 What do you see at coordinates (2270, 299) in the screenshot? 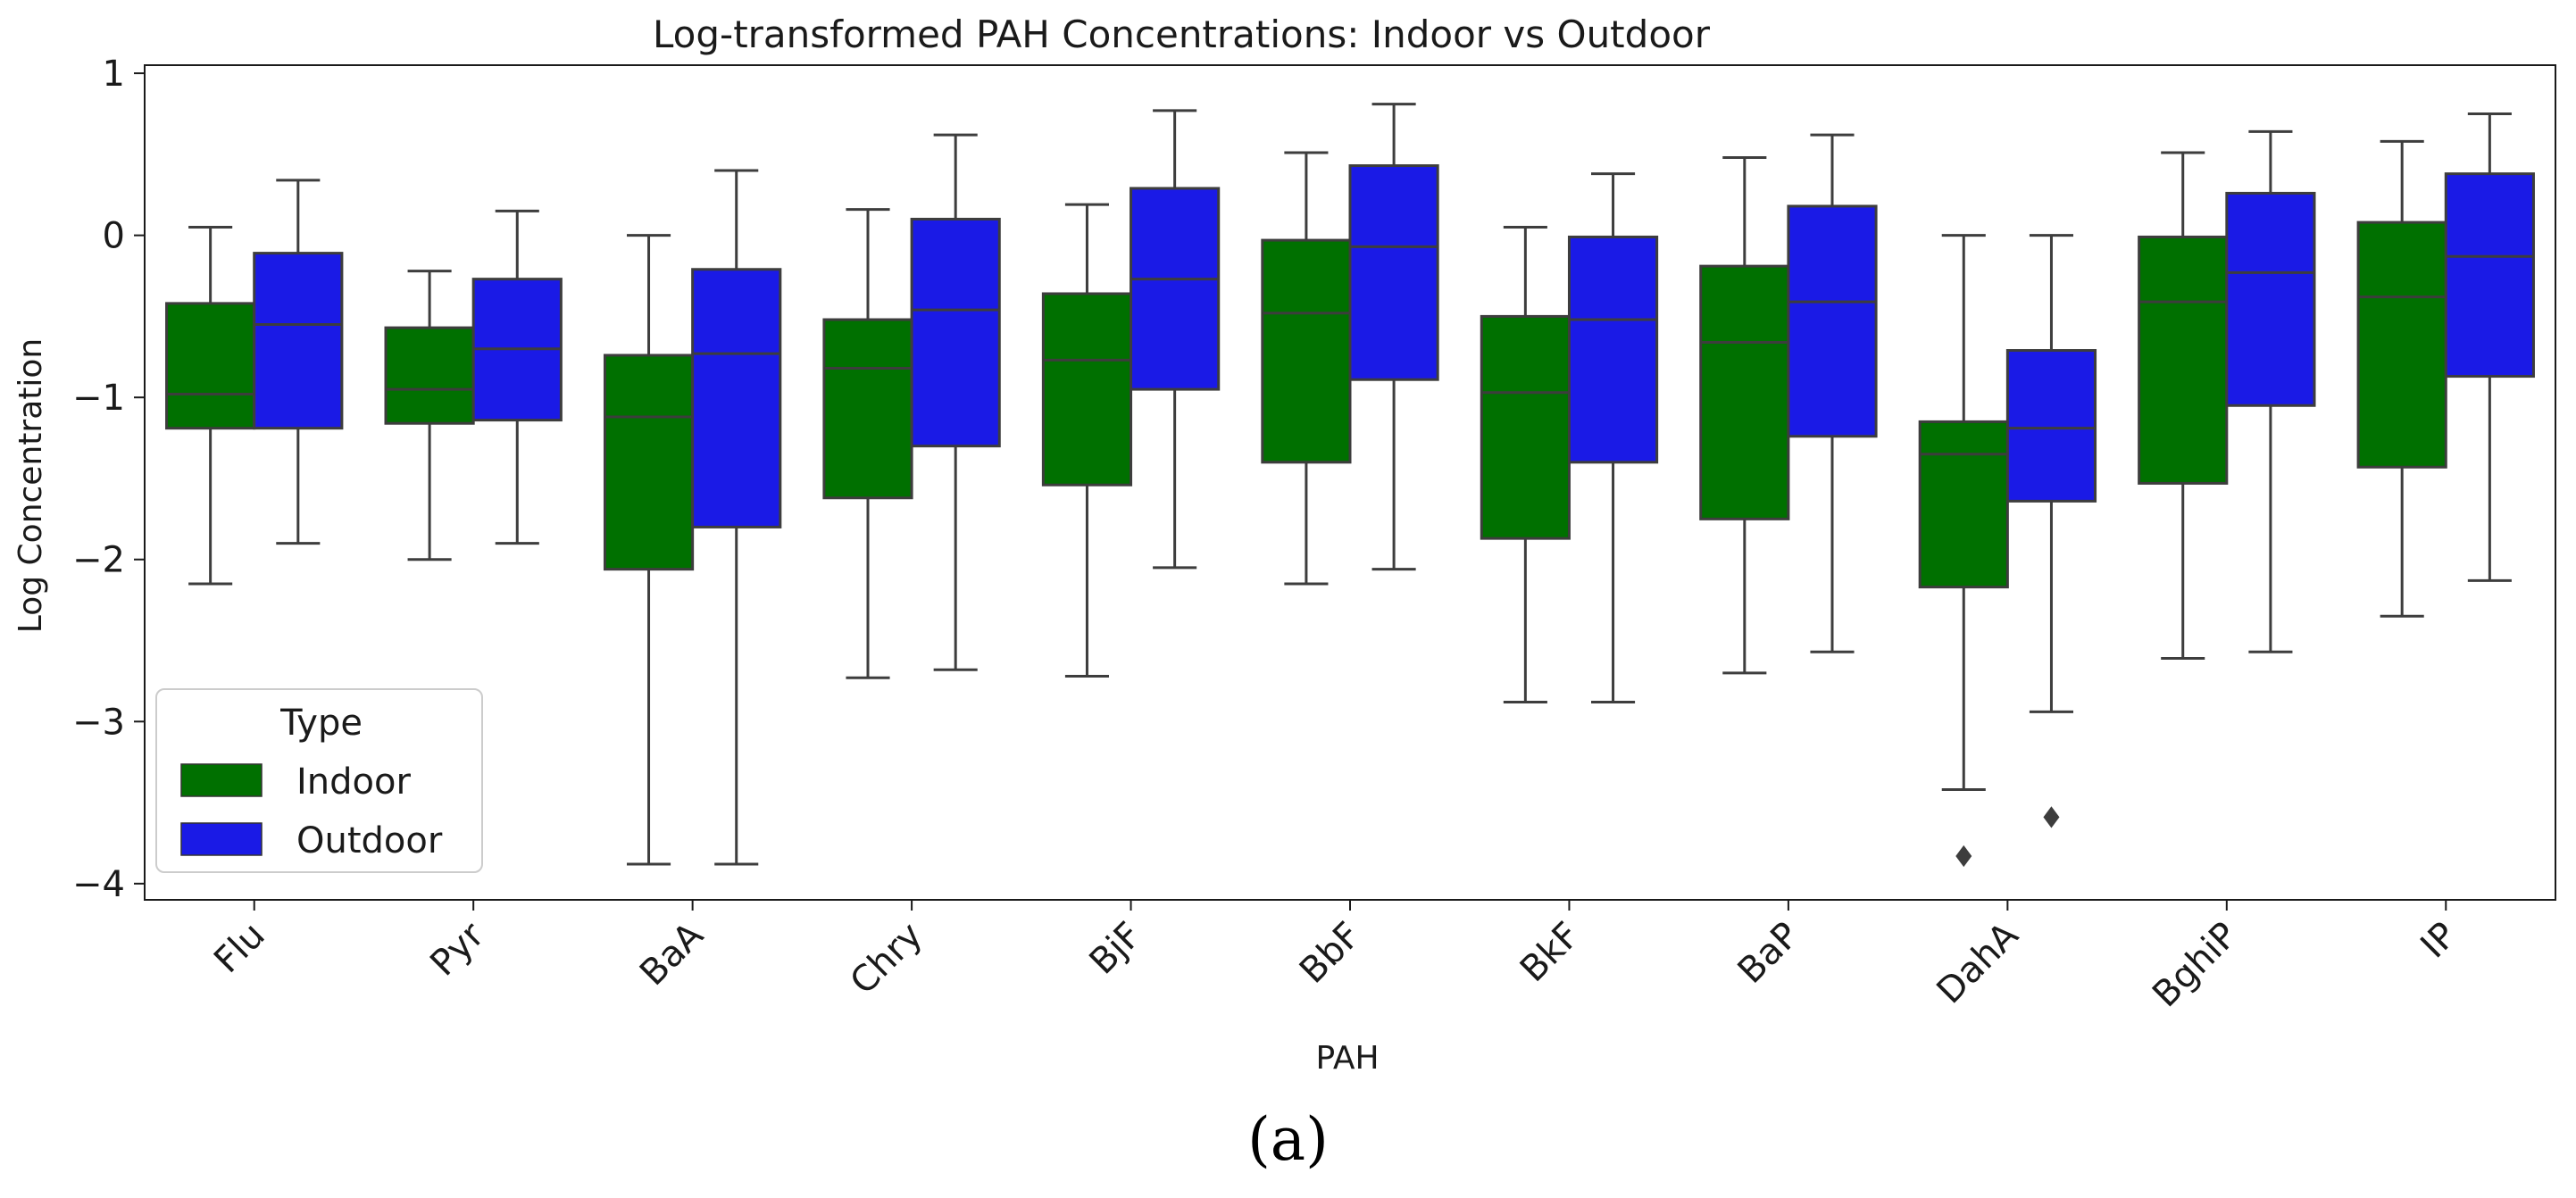
I see `outdoor-box-bghip` at bounding box center [2270, 299].